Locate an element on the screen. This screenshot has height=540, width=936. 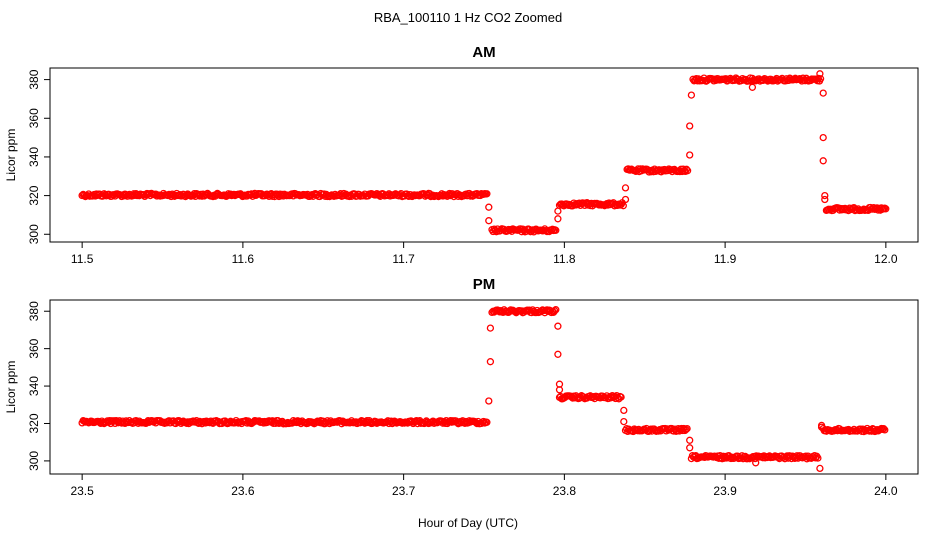
x-tick-label: 23.7 is located at coordinates (404, 491).